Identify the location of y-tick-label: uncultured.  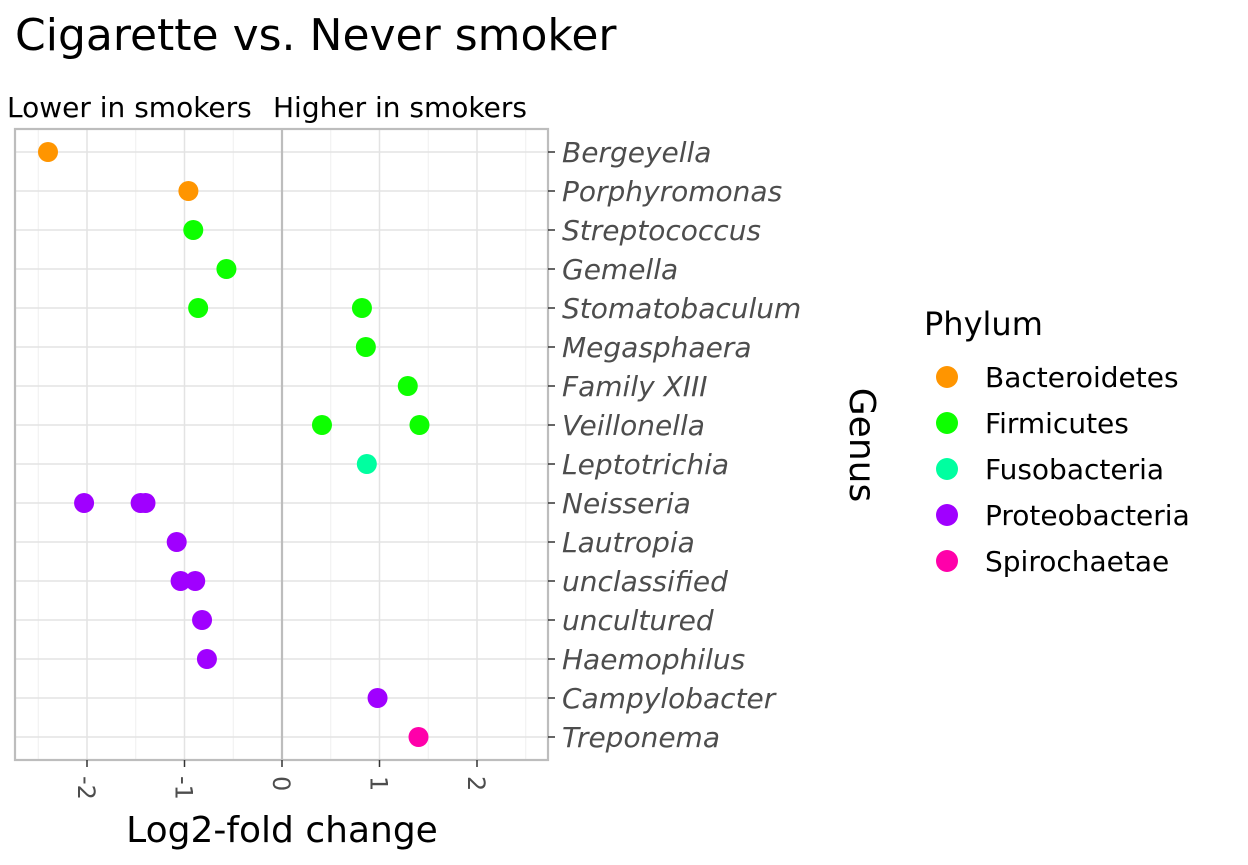
(638, 620).